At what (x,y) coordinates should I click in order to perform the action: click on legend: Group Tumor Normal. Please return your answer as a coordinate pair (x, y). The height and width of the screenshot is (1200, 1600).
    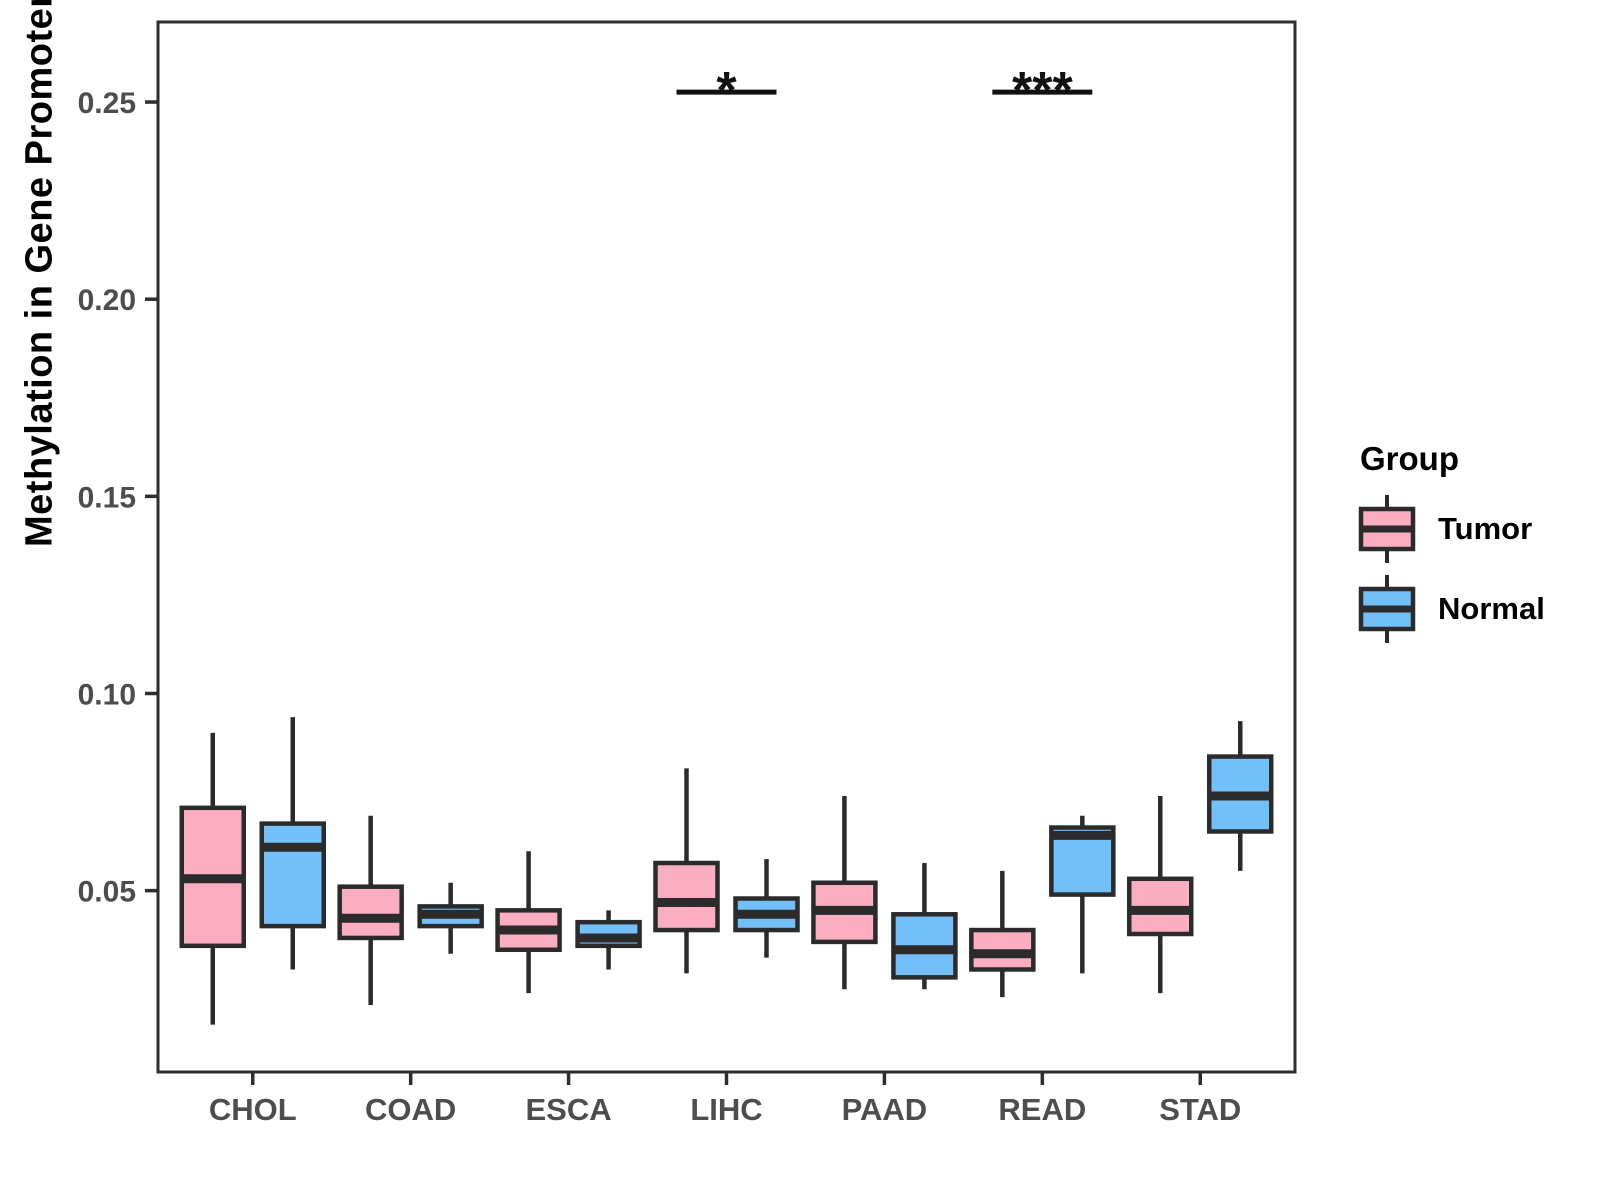
    Looking at the image, I should click on (1451, 547).